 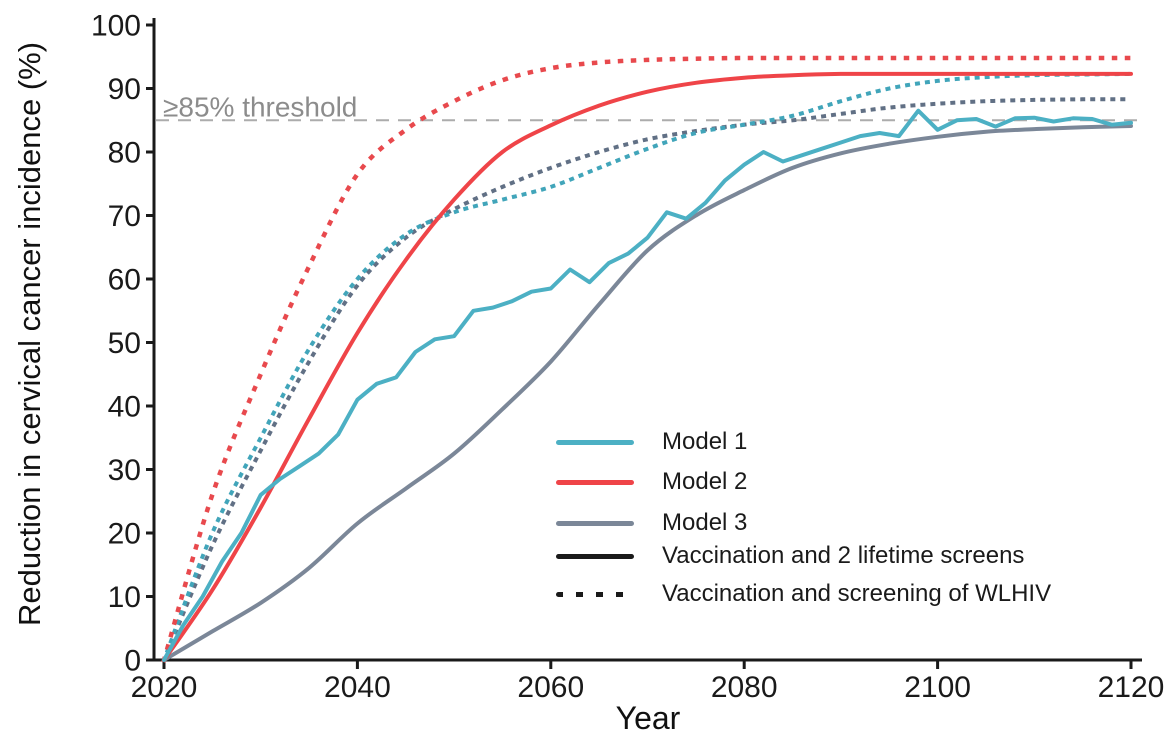 What do you see at coordinates (260, 106) in the screenshot?
I see `threshold-label: ≥85% threshold` at bounding box center [260, 106].